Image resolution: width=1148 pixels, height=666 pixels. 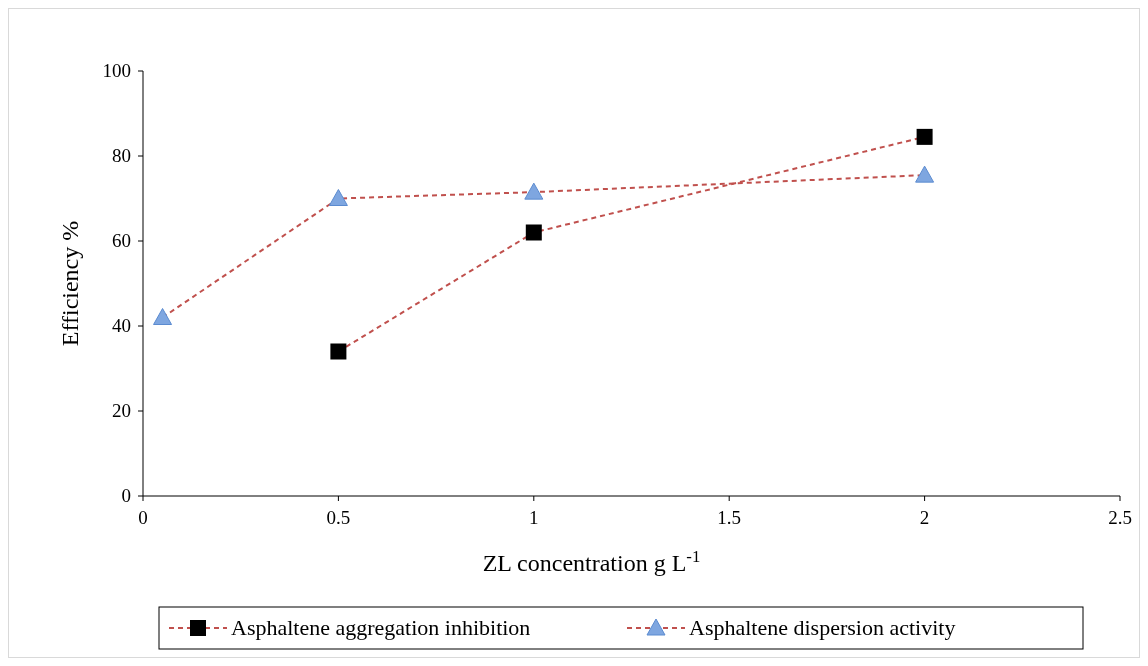 What do you see at coordinates (121, 410) in the screenshot?
I see `y-tick-label: 20` at bounding box center [121, 410].